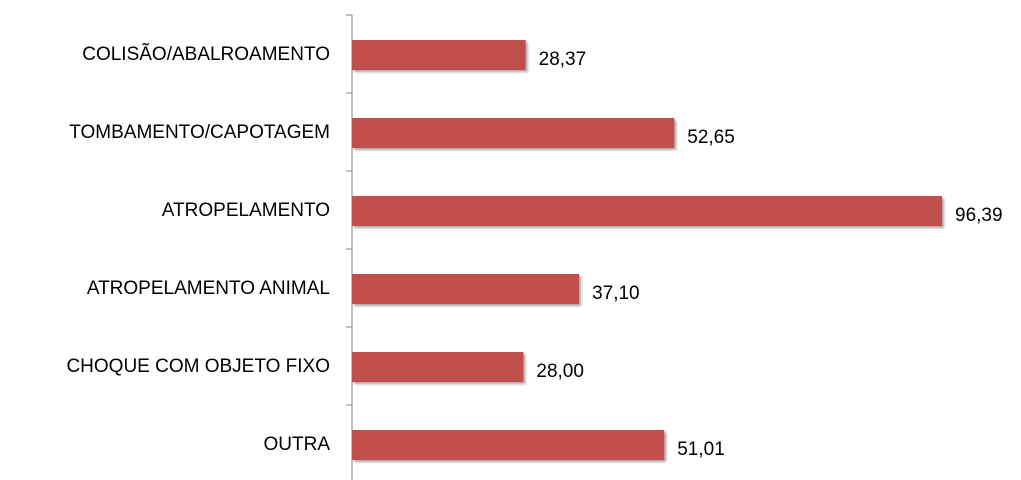  I want to click on value-label: 51,01, so click(701, 449).